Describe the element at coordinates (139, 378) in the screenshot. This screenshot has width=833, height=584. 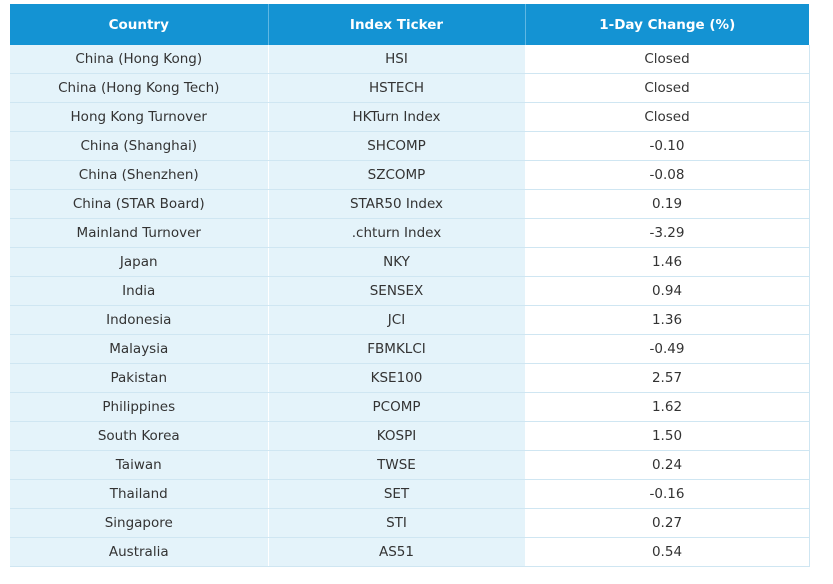
I see `country-cell: Pakistan` at that location.